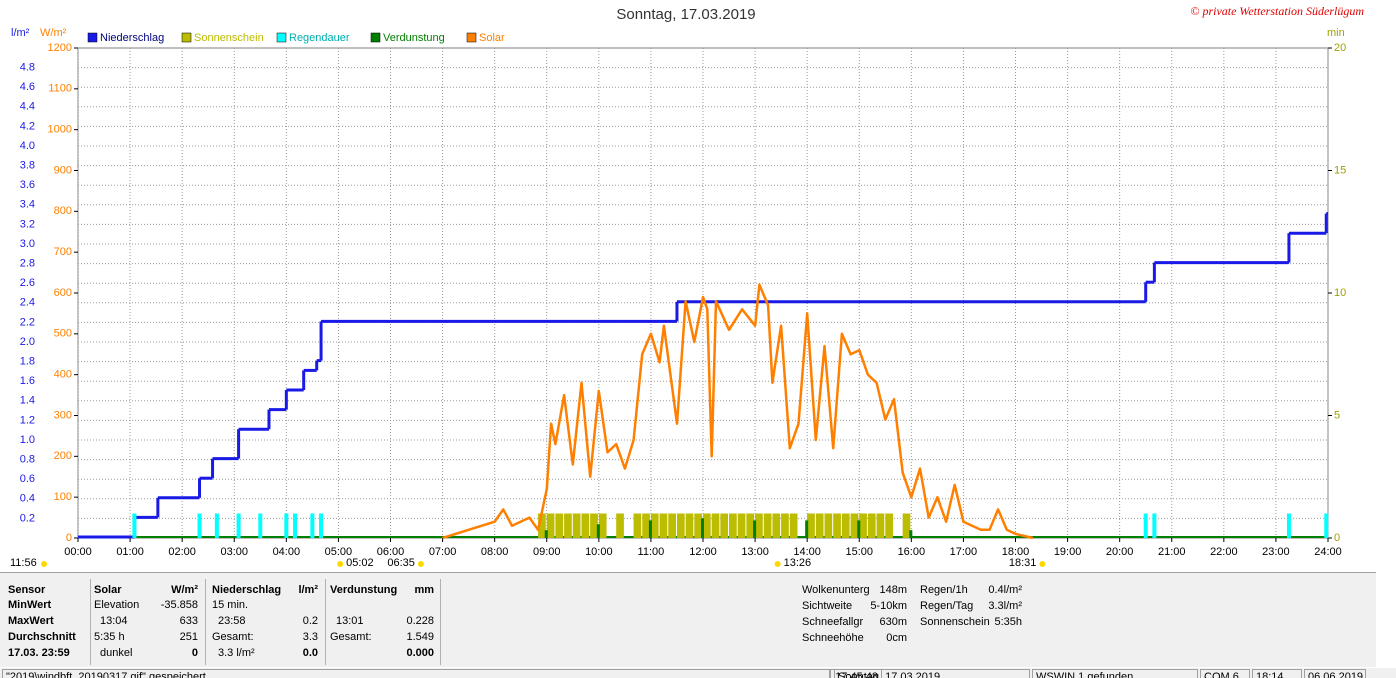 The height and width of the screenshot is (678, 1396). What do you see at coordinates (63, 334) in the screenshot?
I see `y2-tick-label: 500` at bounding box center [63, 334].